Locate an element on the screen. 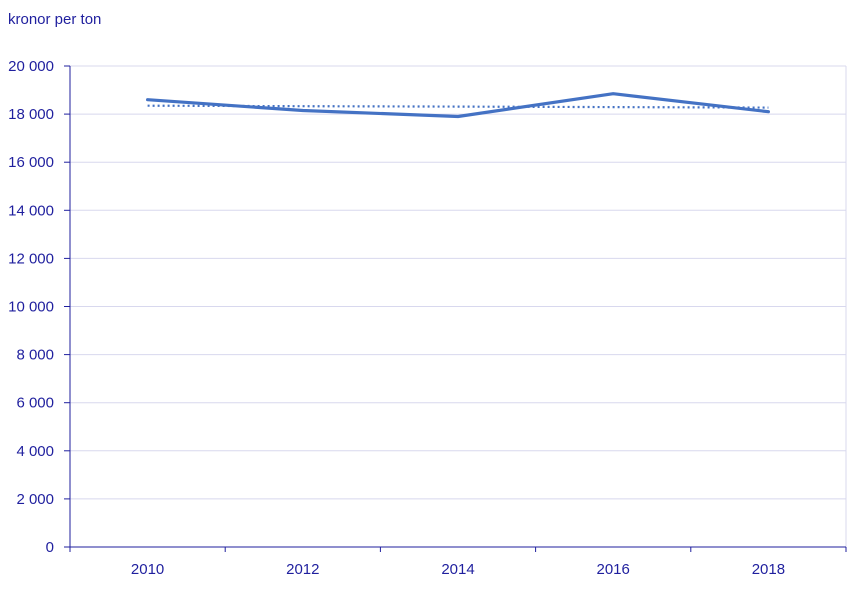 The width and height of the screenshot is (854, 589). y-tick-label: 20 000 is located at coordinates (31, 66).